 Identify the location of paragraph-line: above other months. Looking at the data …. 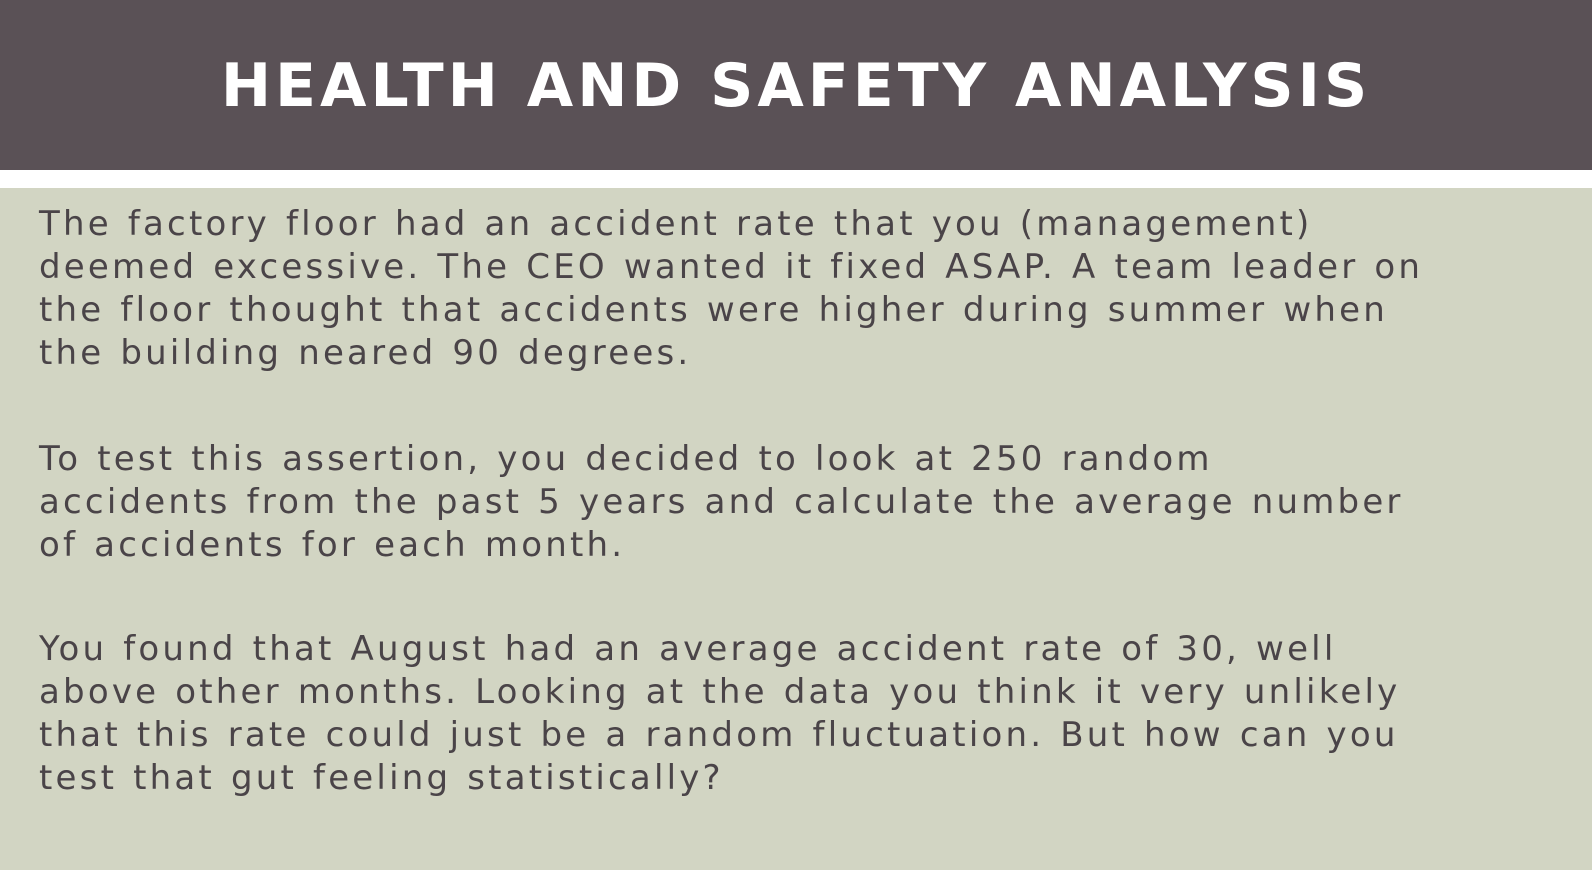
(720, 692).